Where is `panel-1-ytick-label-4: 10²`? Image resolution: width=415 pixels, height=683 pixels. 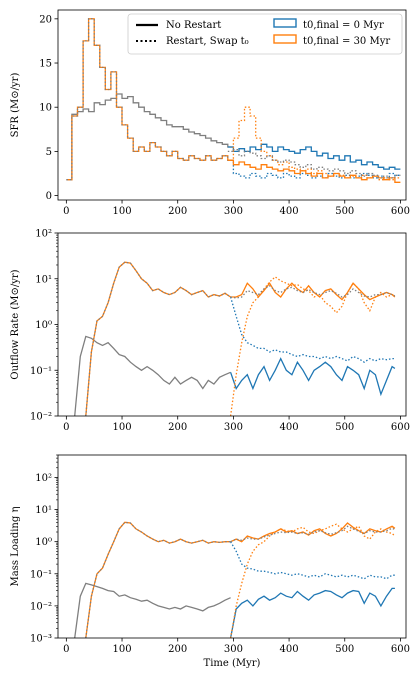 panel-1-ytick-label-4: 10² is located at coordinates (43, 234).